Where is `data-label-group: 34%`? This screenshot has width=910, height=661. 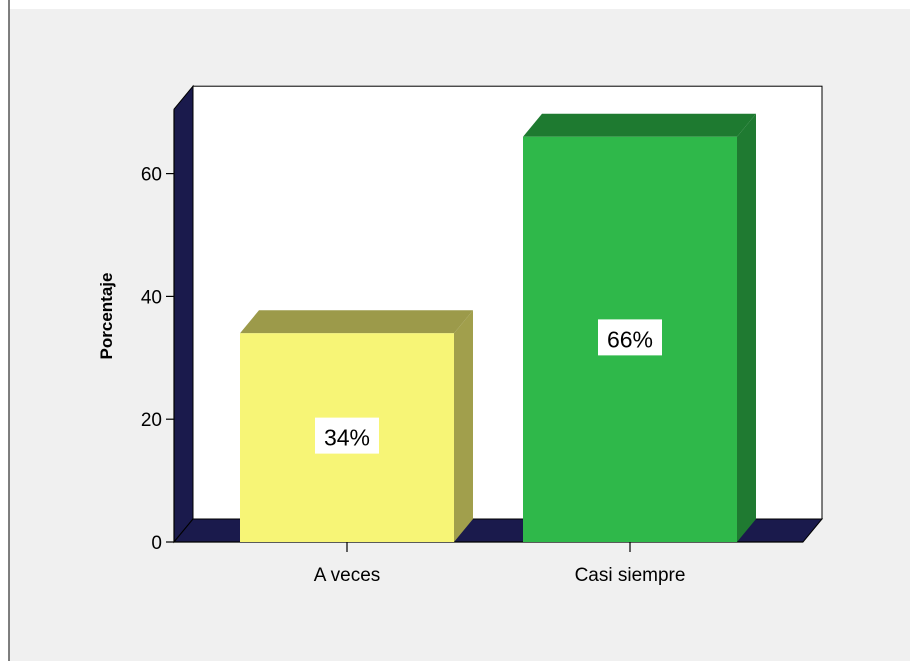
data-label-group: 34% is located at coordinates (347, 435).